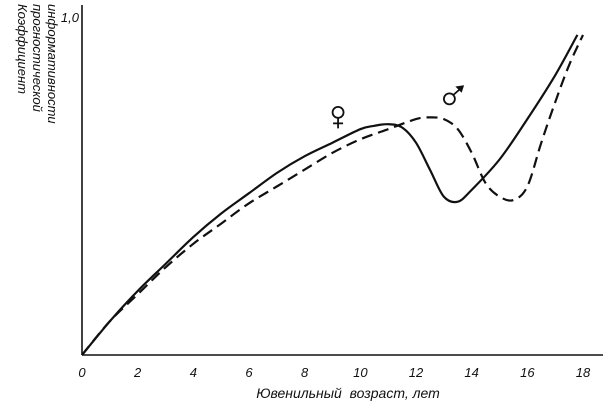 Image resolution: width=608 pixels, height=411 pixels. Describe the element at coordinates (338, 117) in the screenshot. I see `female-symbol-icon` at that location.